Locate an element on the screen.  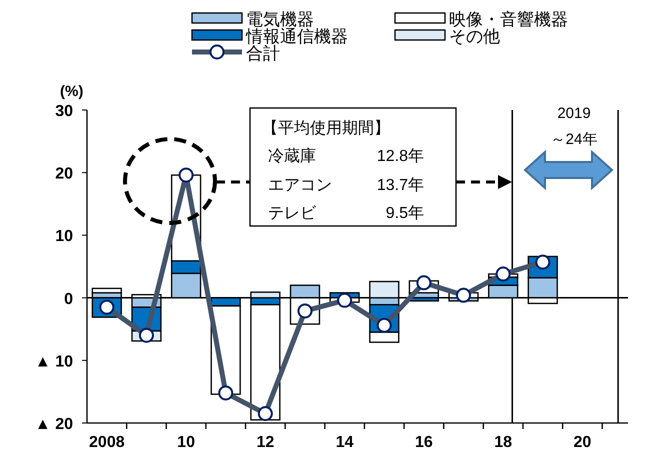
x-tick-label: 18 is located at coordinates (503, 442).